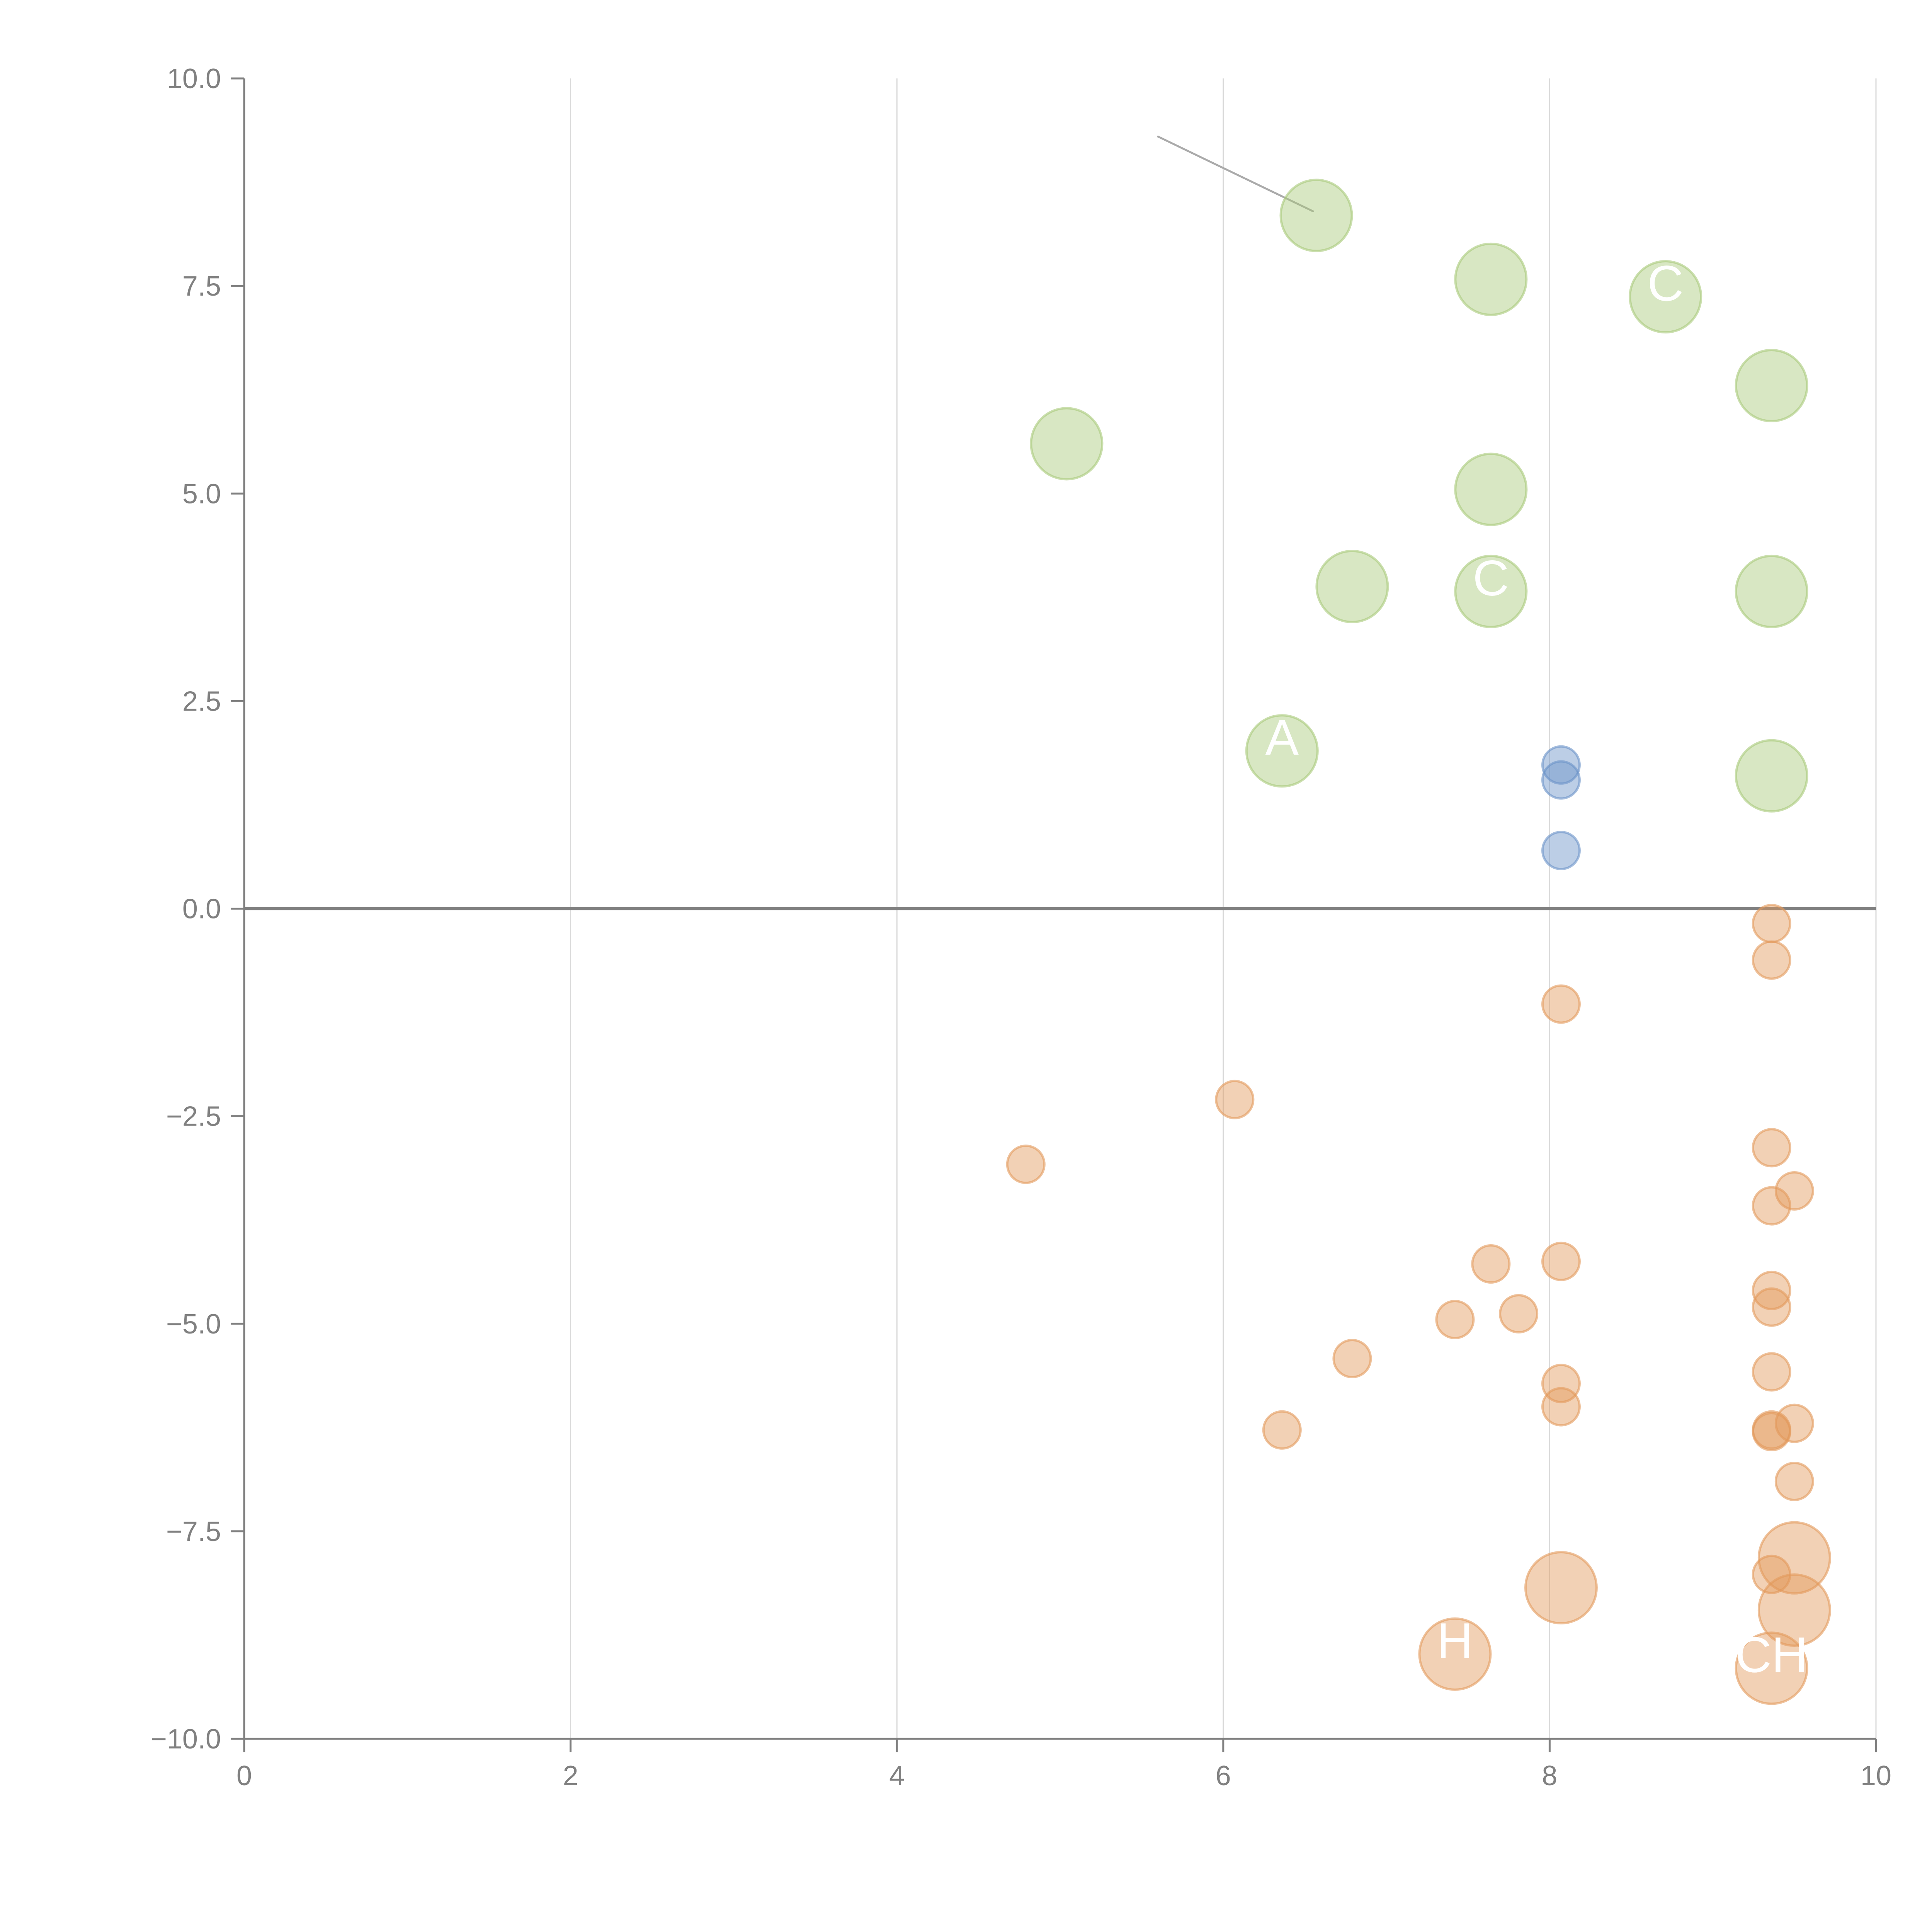  I want to click on y-tick-label: −7.5, so click(193, 1532).